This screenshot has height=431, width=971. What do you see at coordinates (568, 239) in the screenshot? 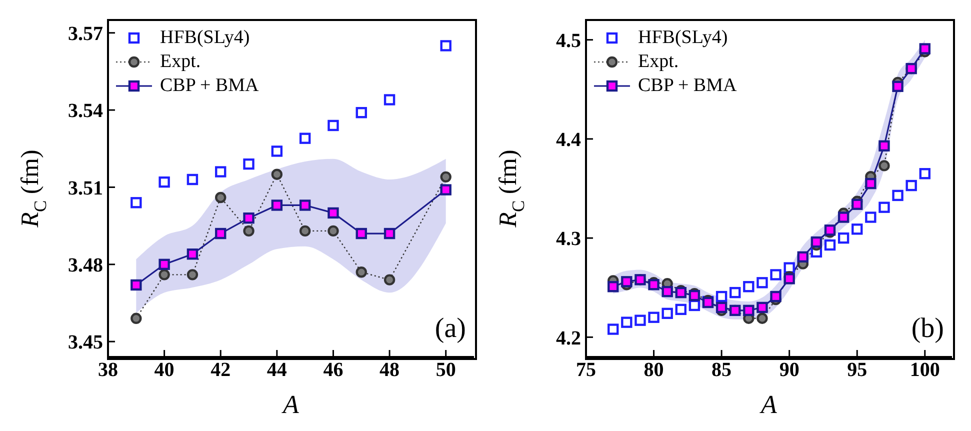
I see `y-tick-label: 4.3` at bounding box center [568, 239].